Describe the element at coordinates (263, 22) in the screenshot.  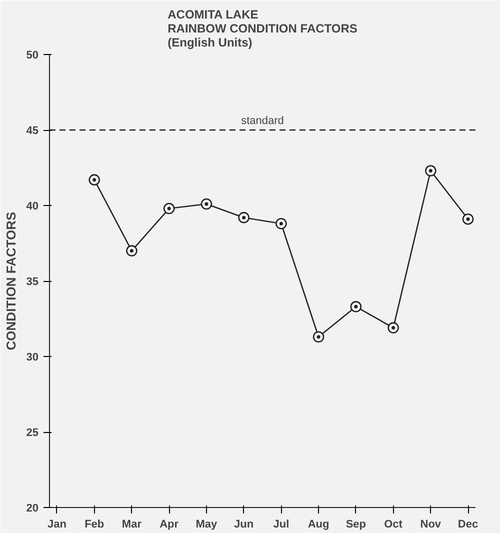
I see `chart-title: ACOMITA LAKE RAINBOW CONDITION FACTORS` at that location.